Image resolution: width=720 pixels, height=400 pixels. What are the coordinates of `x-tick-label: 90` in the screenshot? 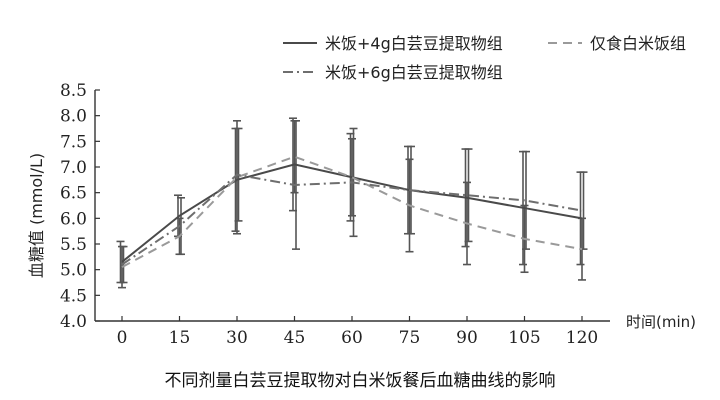 It's located at (467, 338).